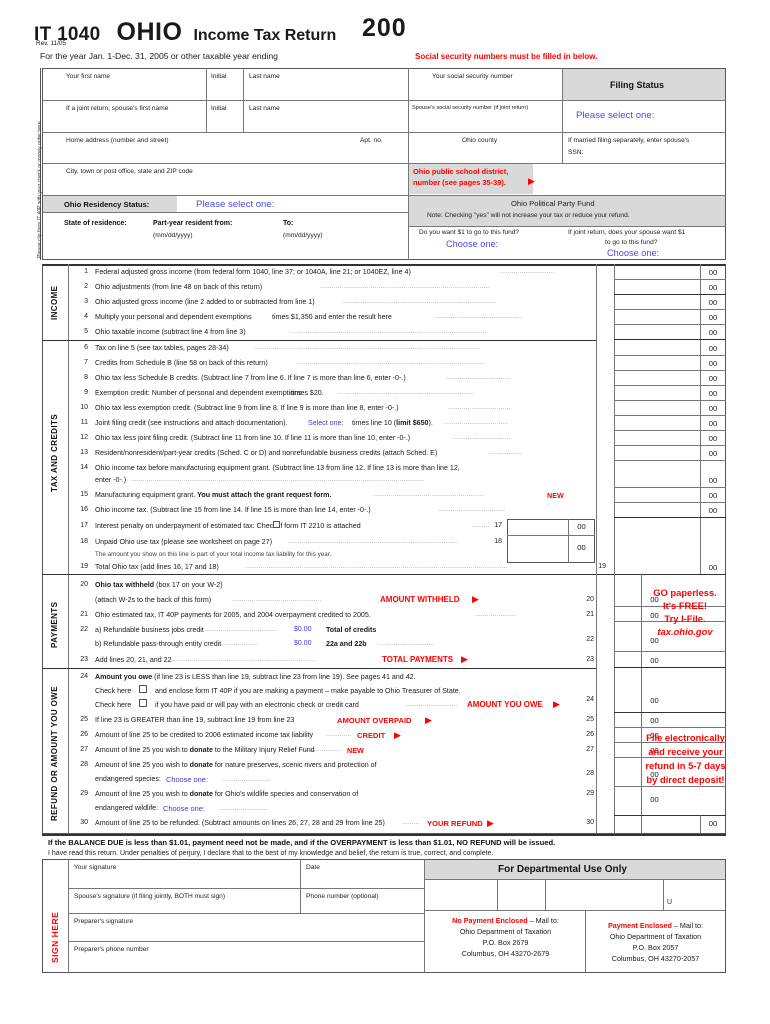  What do you see at coordinates (184, 808) in the screenshot?
I see `line-29-choose-one: Choose one:` at bounding box center [184, 808].